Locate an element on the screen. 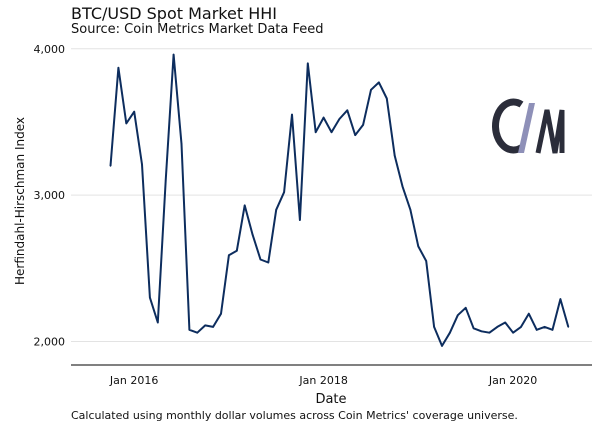  coin-metrics-logo is located at coordinates (528, 126).